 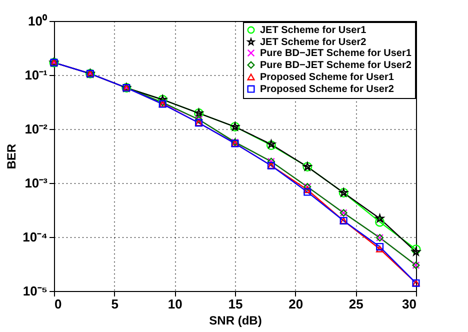 What do you see at coordinates (235, 304) in the screenshot?
I see `x-tick-label: 15` at bounding box center [235, 304].